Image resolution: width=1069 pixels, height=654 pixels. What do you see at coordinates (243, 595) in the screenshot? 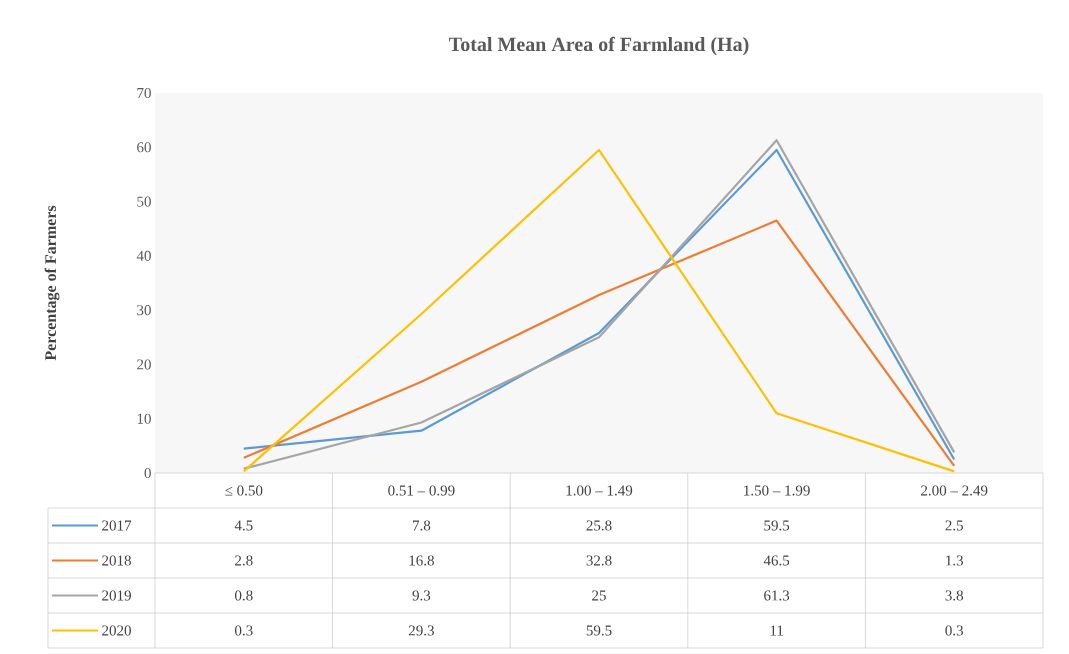
I see `data-label: 0.8` at bounding box center [243, 595].